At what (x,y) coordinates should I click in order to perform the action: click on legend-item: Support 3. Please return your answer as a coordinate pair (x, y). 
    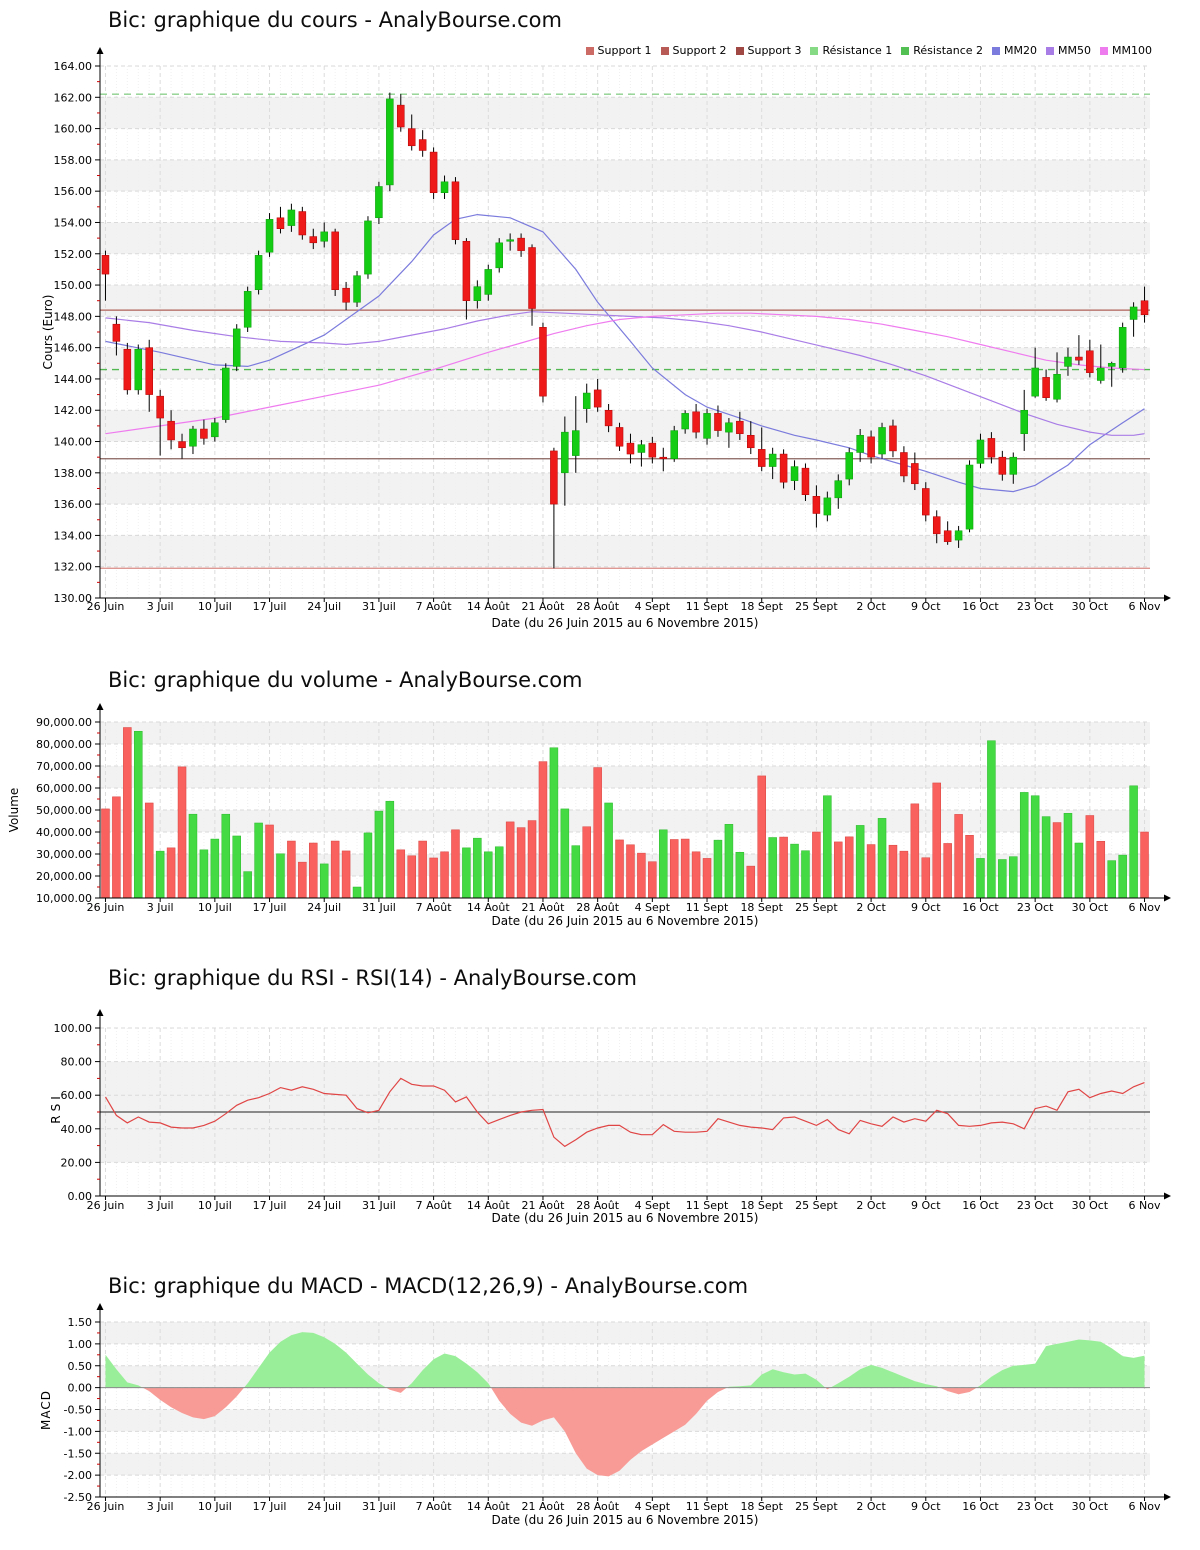
    Looking at the image, I should click on (768, 50).